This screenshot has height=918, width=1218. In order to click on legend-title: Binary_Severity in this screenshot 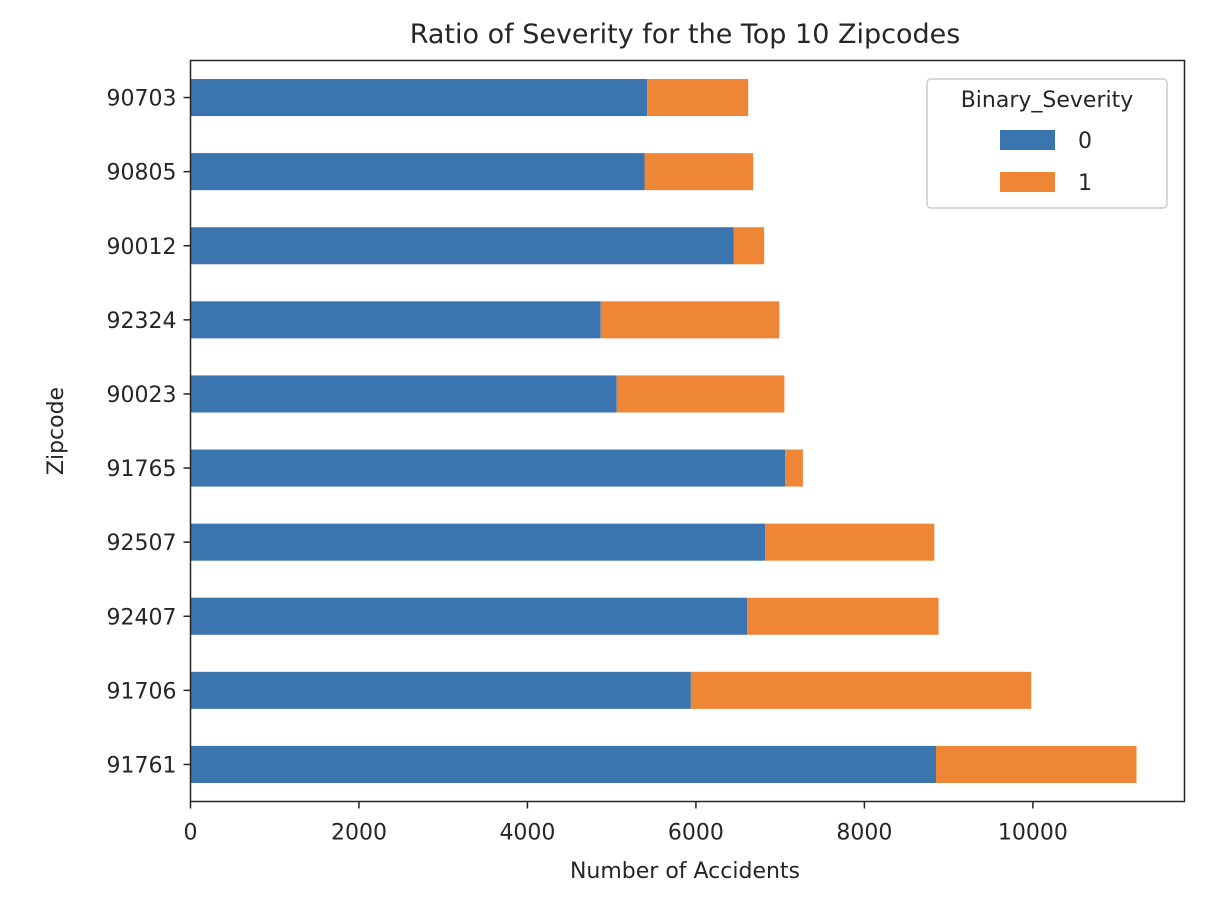, I will do `click(1047, 100)`.